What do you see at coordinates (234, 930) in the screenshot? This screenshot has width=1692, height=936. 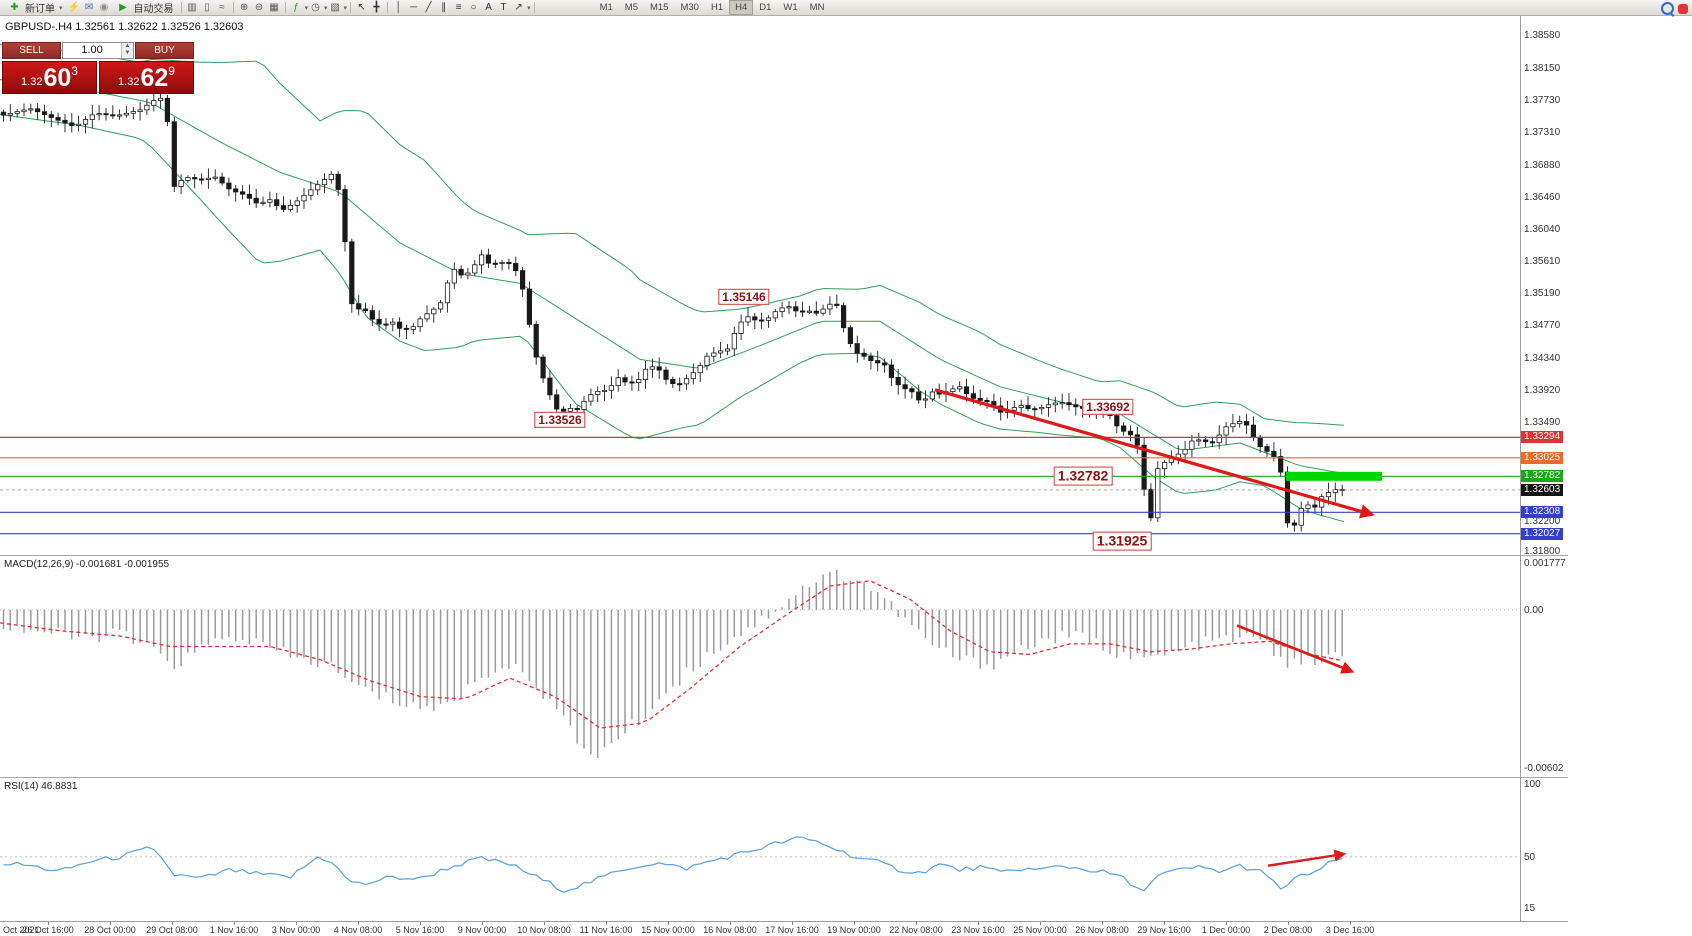 I see `time-axis-label: 1 Nov 16:00` at bounding box center [234, 930].